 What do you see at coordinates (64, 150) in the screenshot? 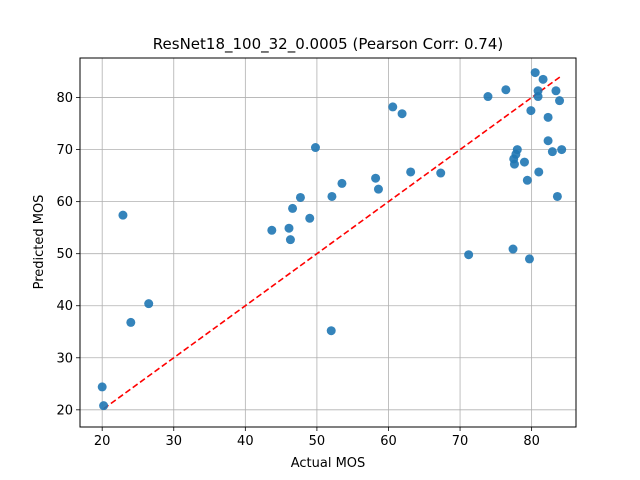
I see `y-tick-label: 70` at bounding box center [64, 150].